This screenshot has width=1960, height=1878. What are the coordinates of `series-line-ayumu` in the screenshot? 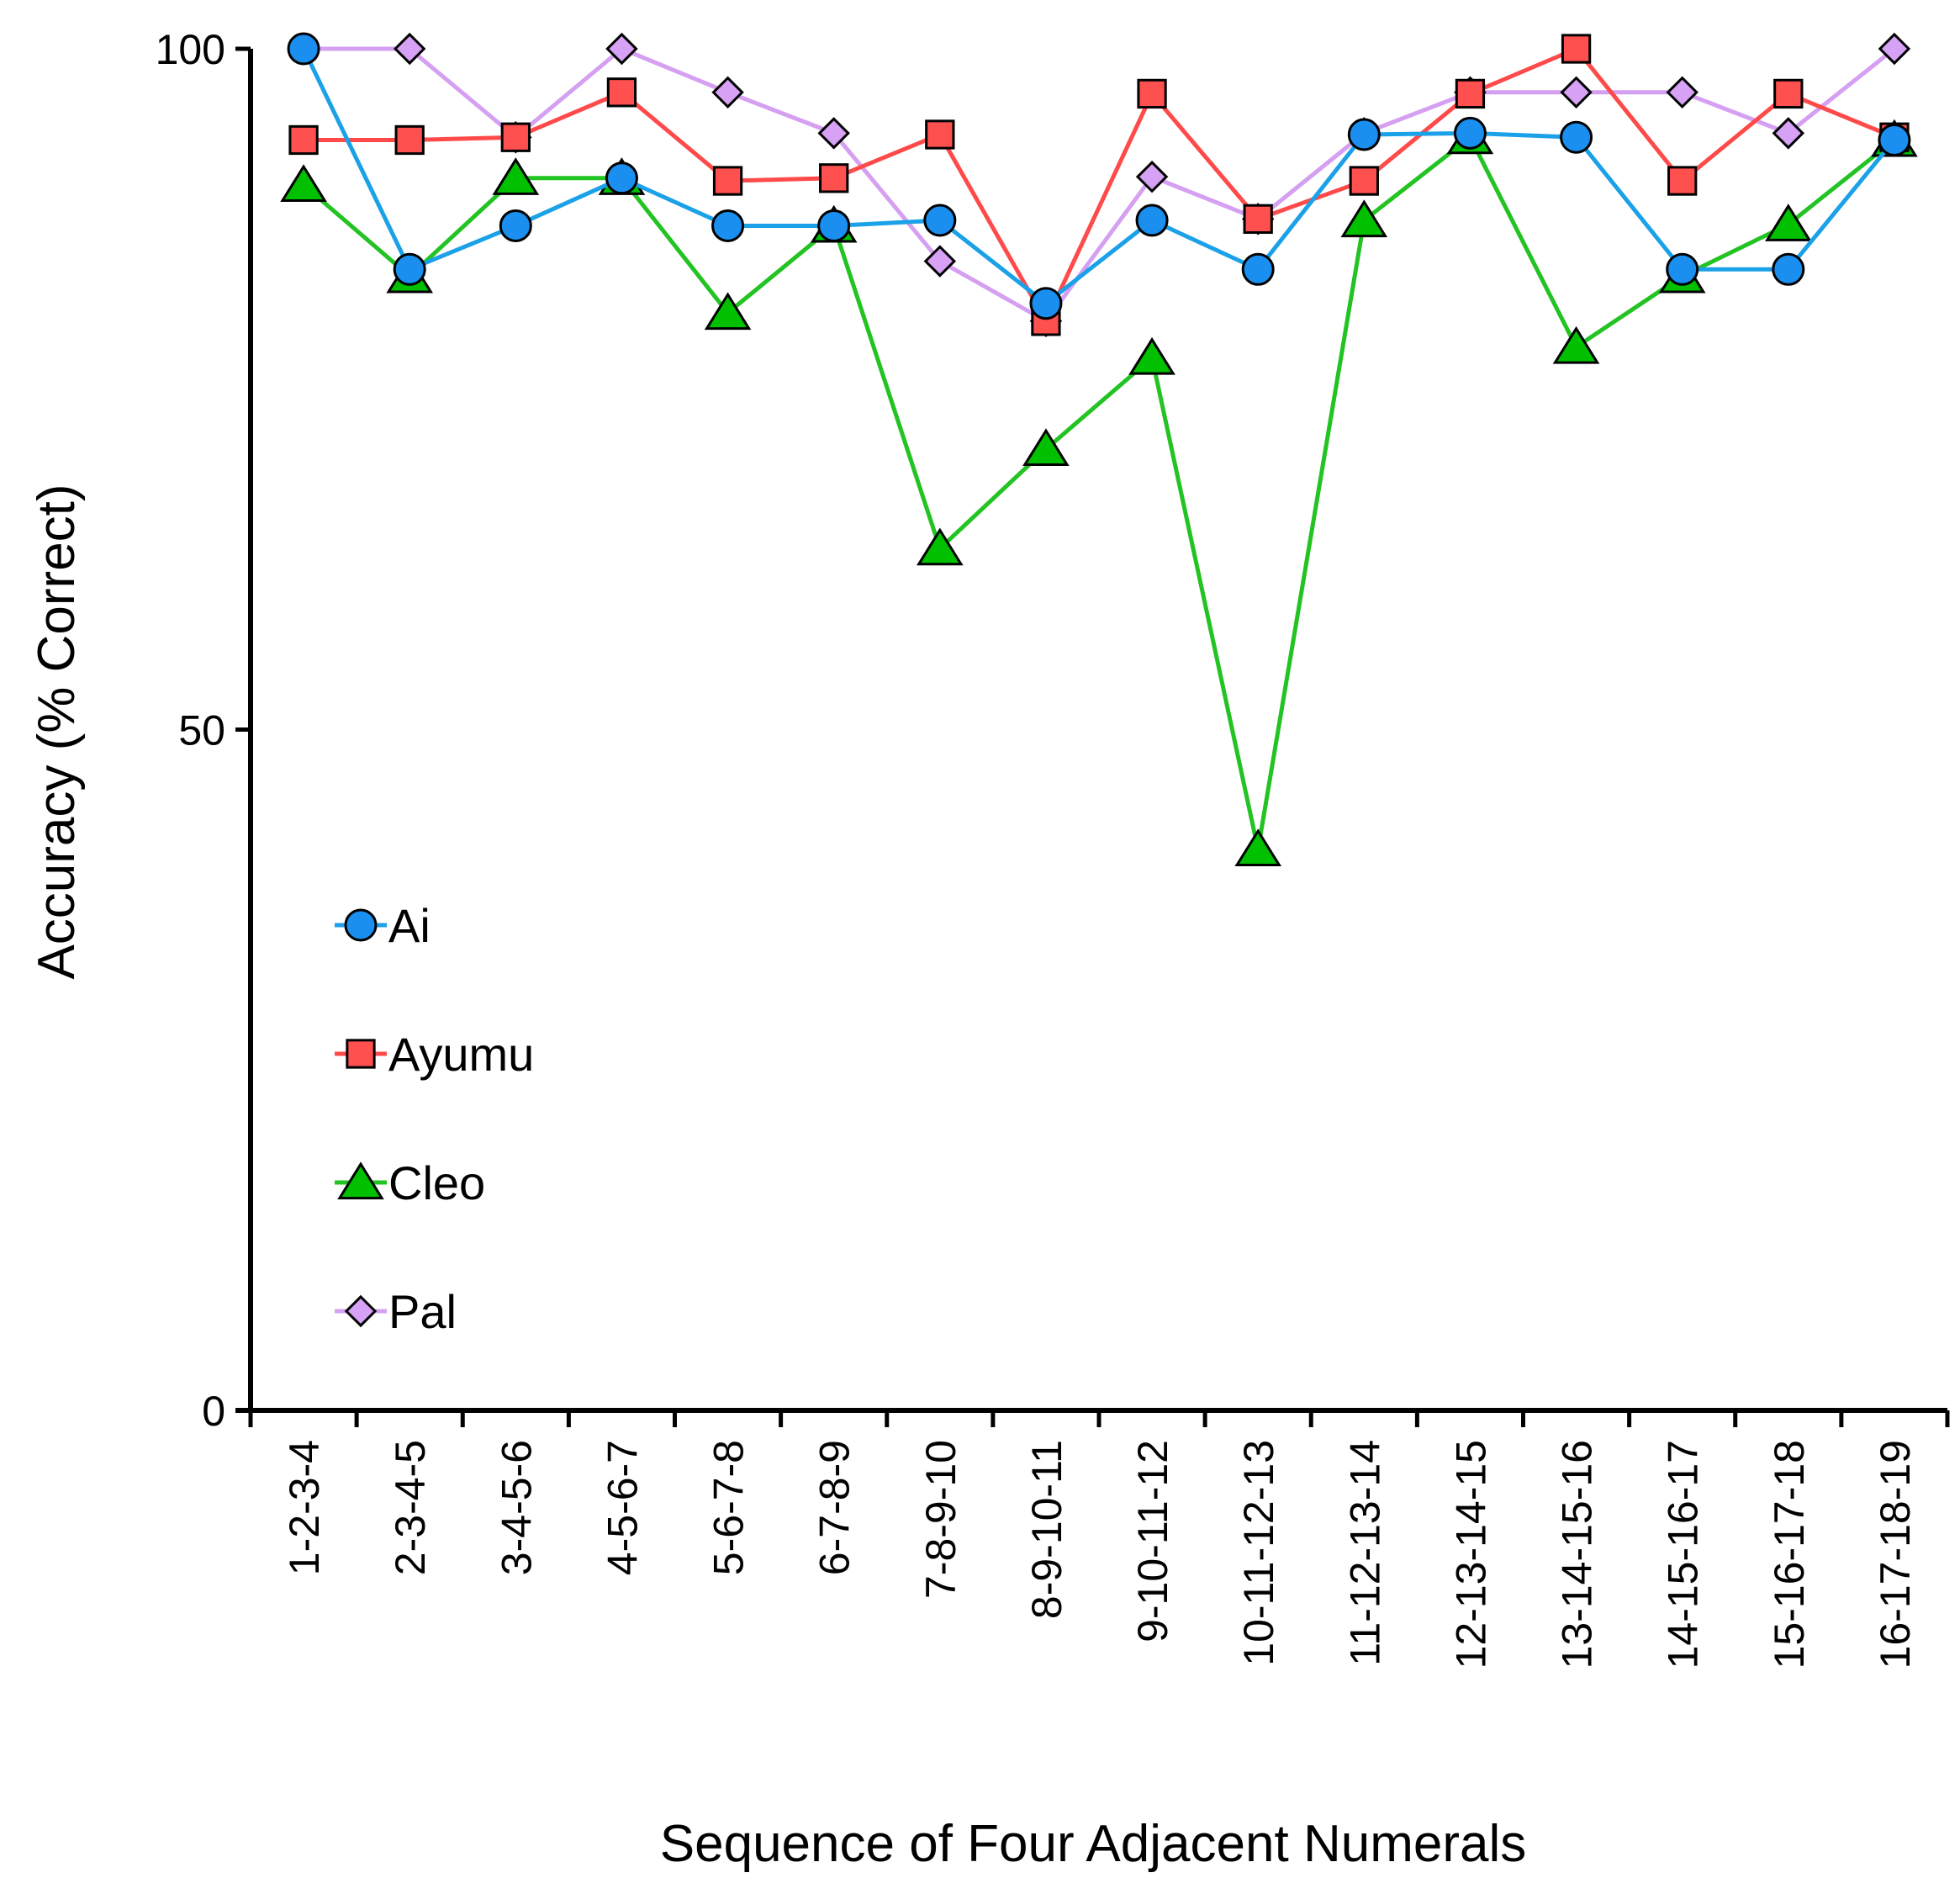 It's located at (1099, 185).